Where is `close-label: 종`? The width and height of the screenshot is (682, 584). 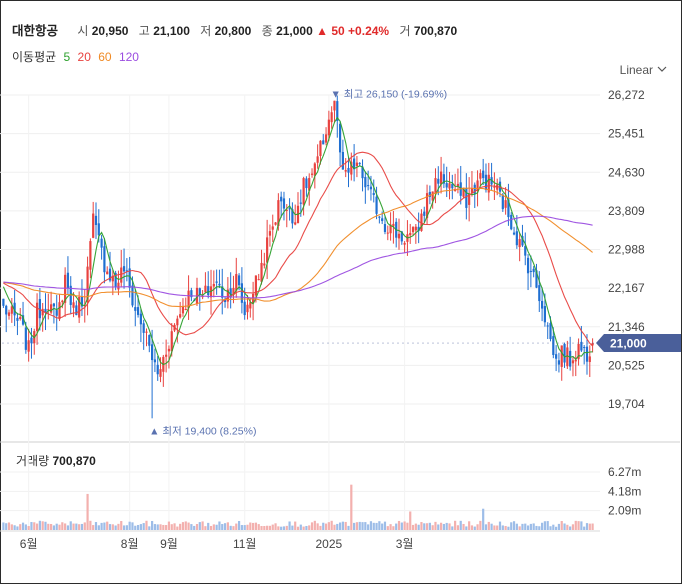
close-label: 종 is located at coordinates (267, 31).